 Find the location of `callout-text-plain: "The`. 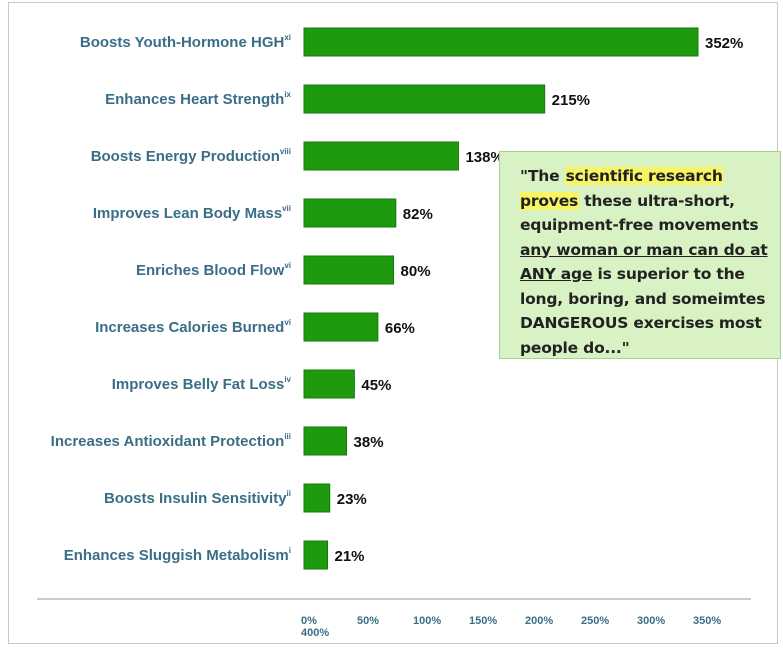

callout-text-plain: "The is located at coordinates (542, 176).